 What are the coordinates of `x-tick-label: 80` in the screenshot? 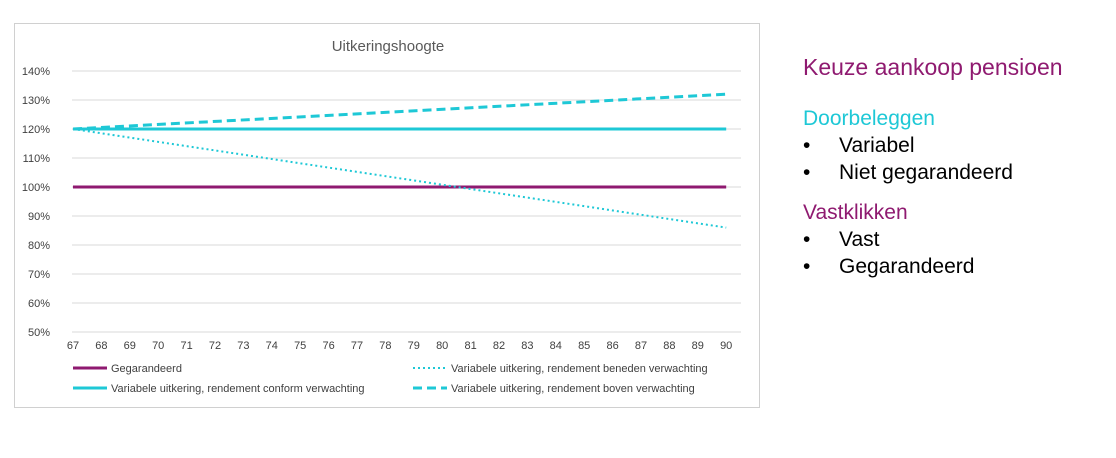 It's located at (442, 346).